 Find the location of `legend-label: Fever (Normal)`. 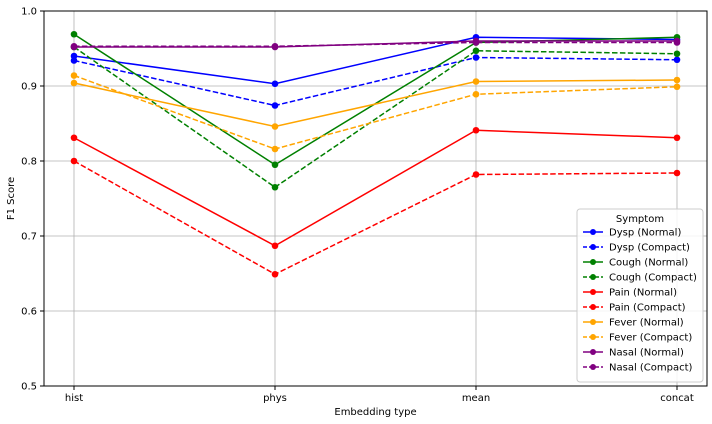

legend-label: Fever (Normal) is located at coordinates (646, 323).